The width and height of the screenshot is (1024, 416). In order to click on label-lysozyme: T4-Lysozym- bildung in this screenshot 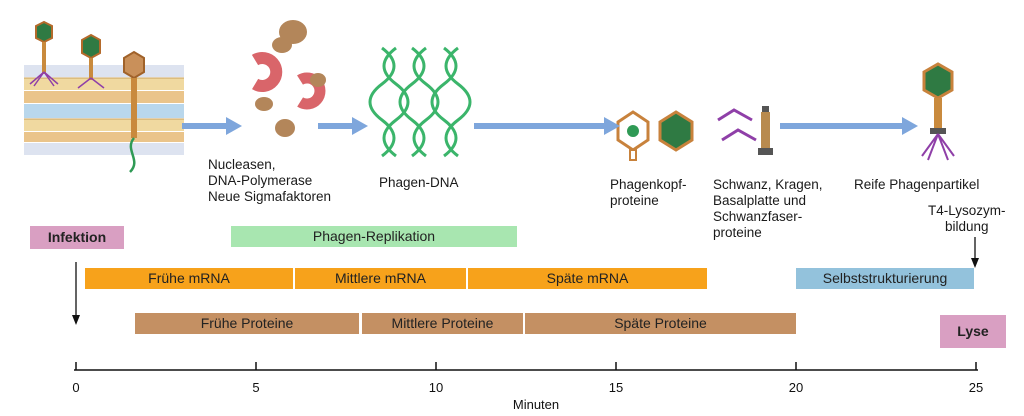, I will do `click(967, 218)`.